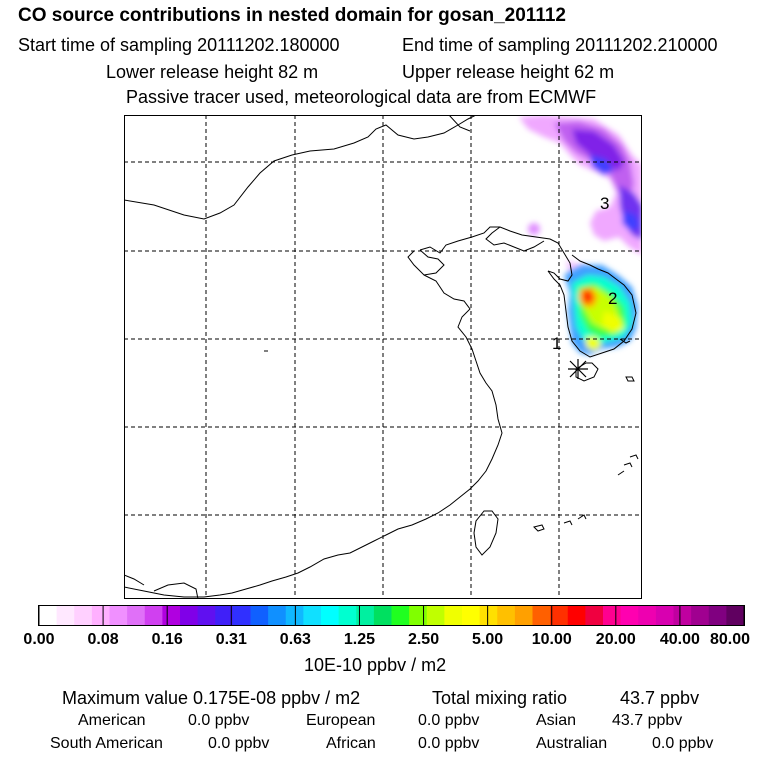 This screenshot has width=768, height=768. Describe the element at coordinates (219, 720) in the screenshot. I see `region-value-american: 0.0 ppbv` at that location.